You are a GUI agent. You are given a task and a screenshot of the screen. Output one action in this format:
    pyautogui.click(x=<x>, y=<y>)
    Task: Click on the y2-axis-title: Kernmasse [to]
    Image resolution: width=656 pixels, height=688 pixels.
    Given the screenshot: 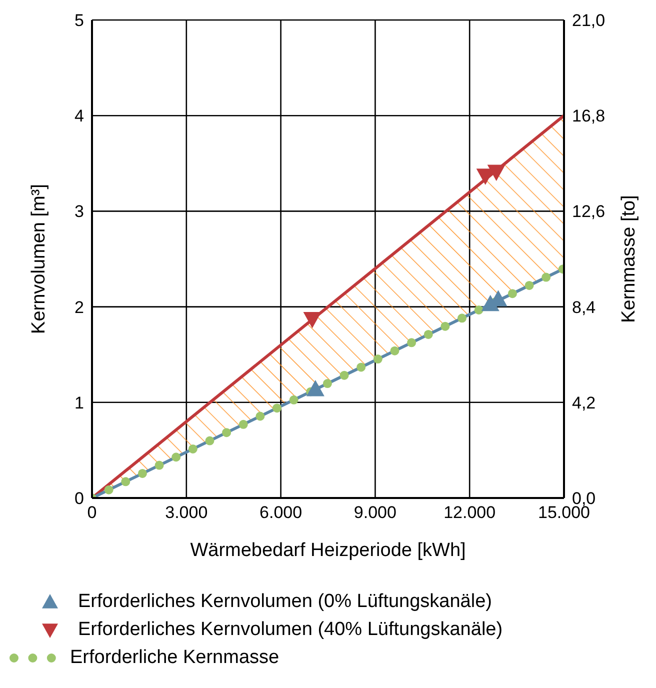 What is the action you would take?
    pyautogui.click(x=629, y=259)
    